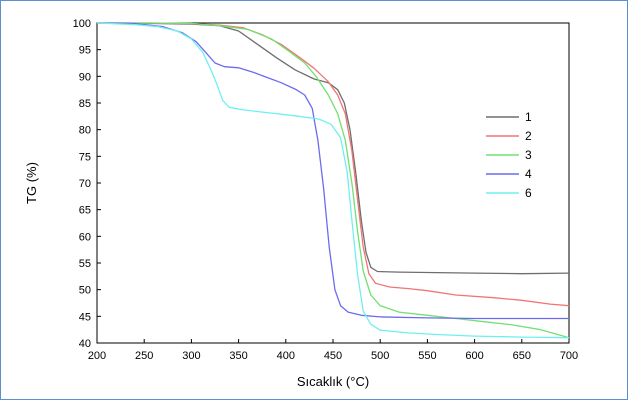 The height and width of the screenshot is (400, 628). What do you see at coordinates (528, 117) in the screenshot?
I see `legend-label-1: 1` at bounding box center [528, 117].